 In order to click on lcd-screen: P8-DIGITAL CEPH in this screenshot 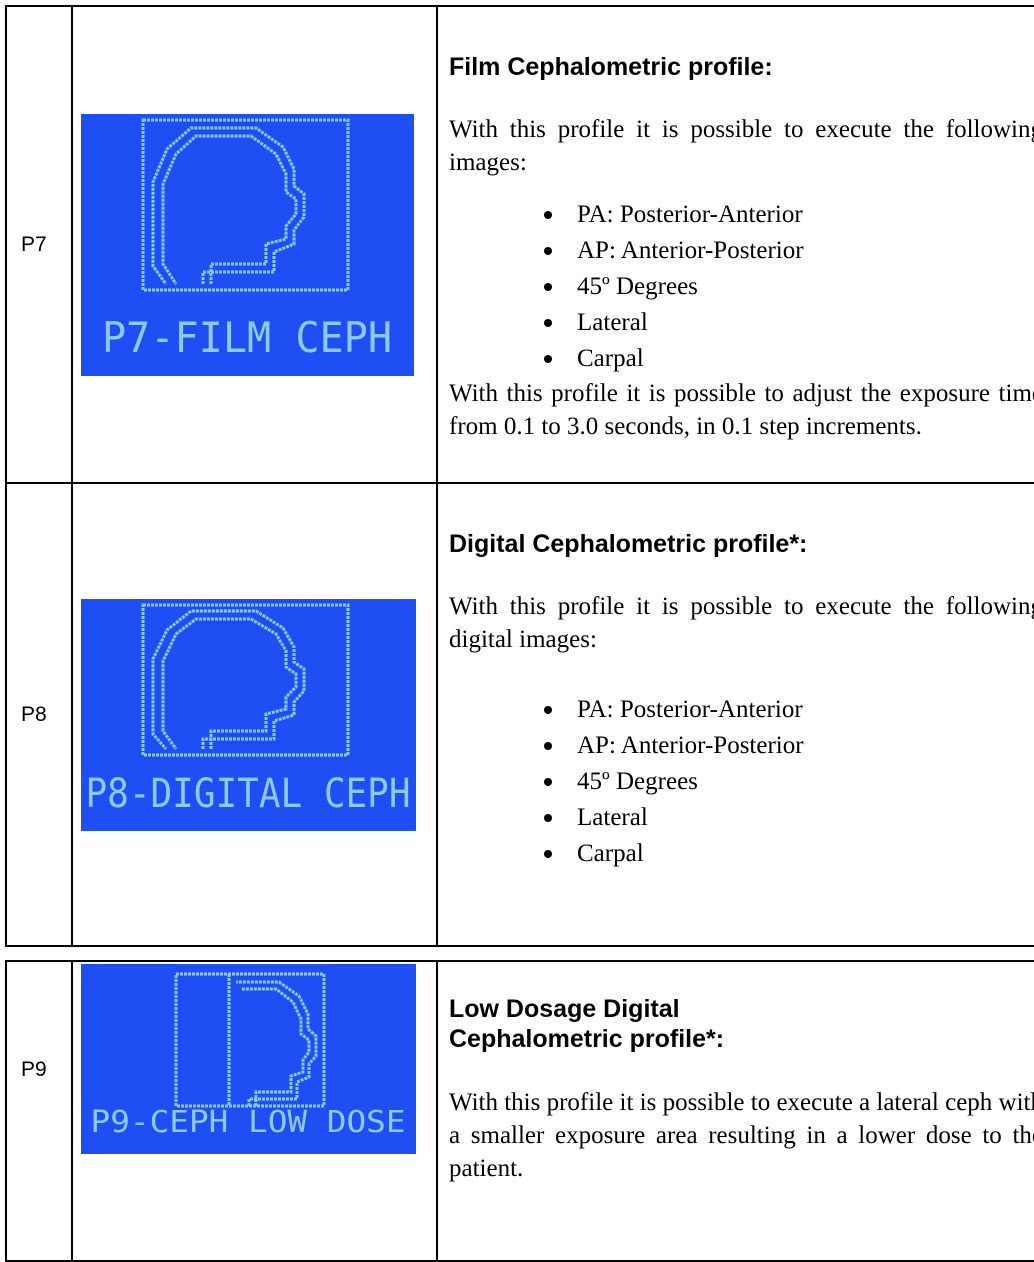, I will do `click(248, 714)`.